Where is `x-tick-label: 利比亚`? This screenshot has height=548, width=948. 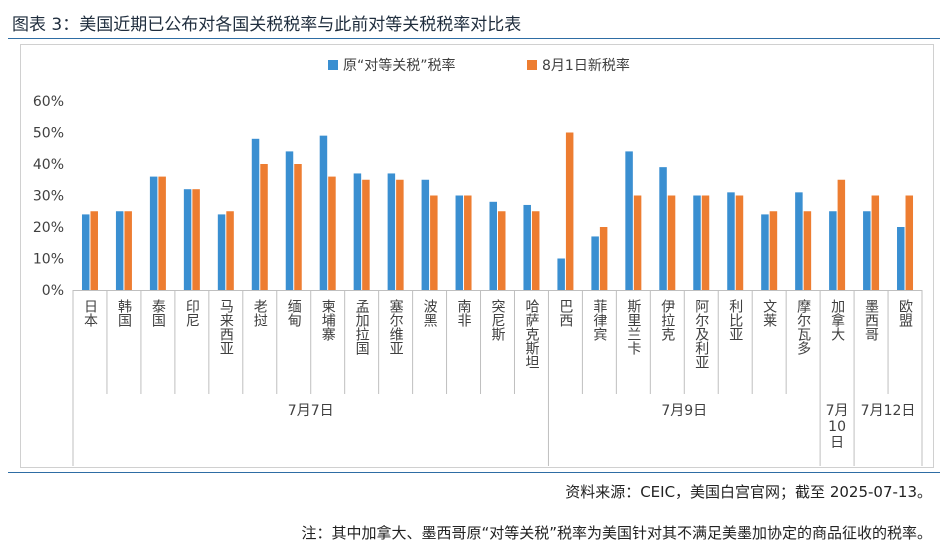 x-tick-label: 利比亚 is located at coordinates (735, 320).